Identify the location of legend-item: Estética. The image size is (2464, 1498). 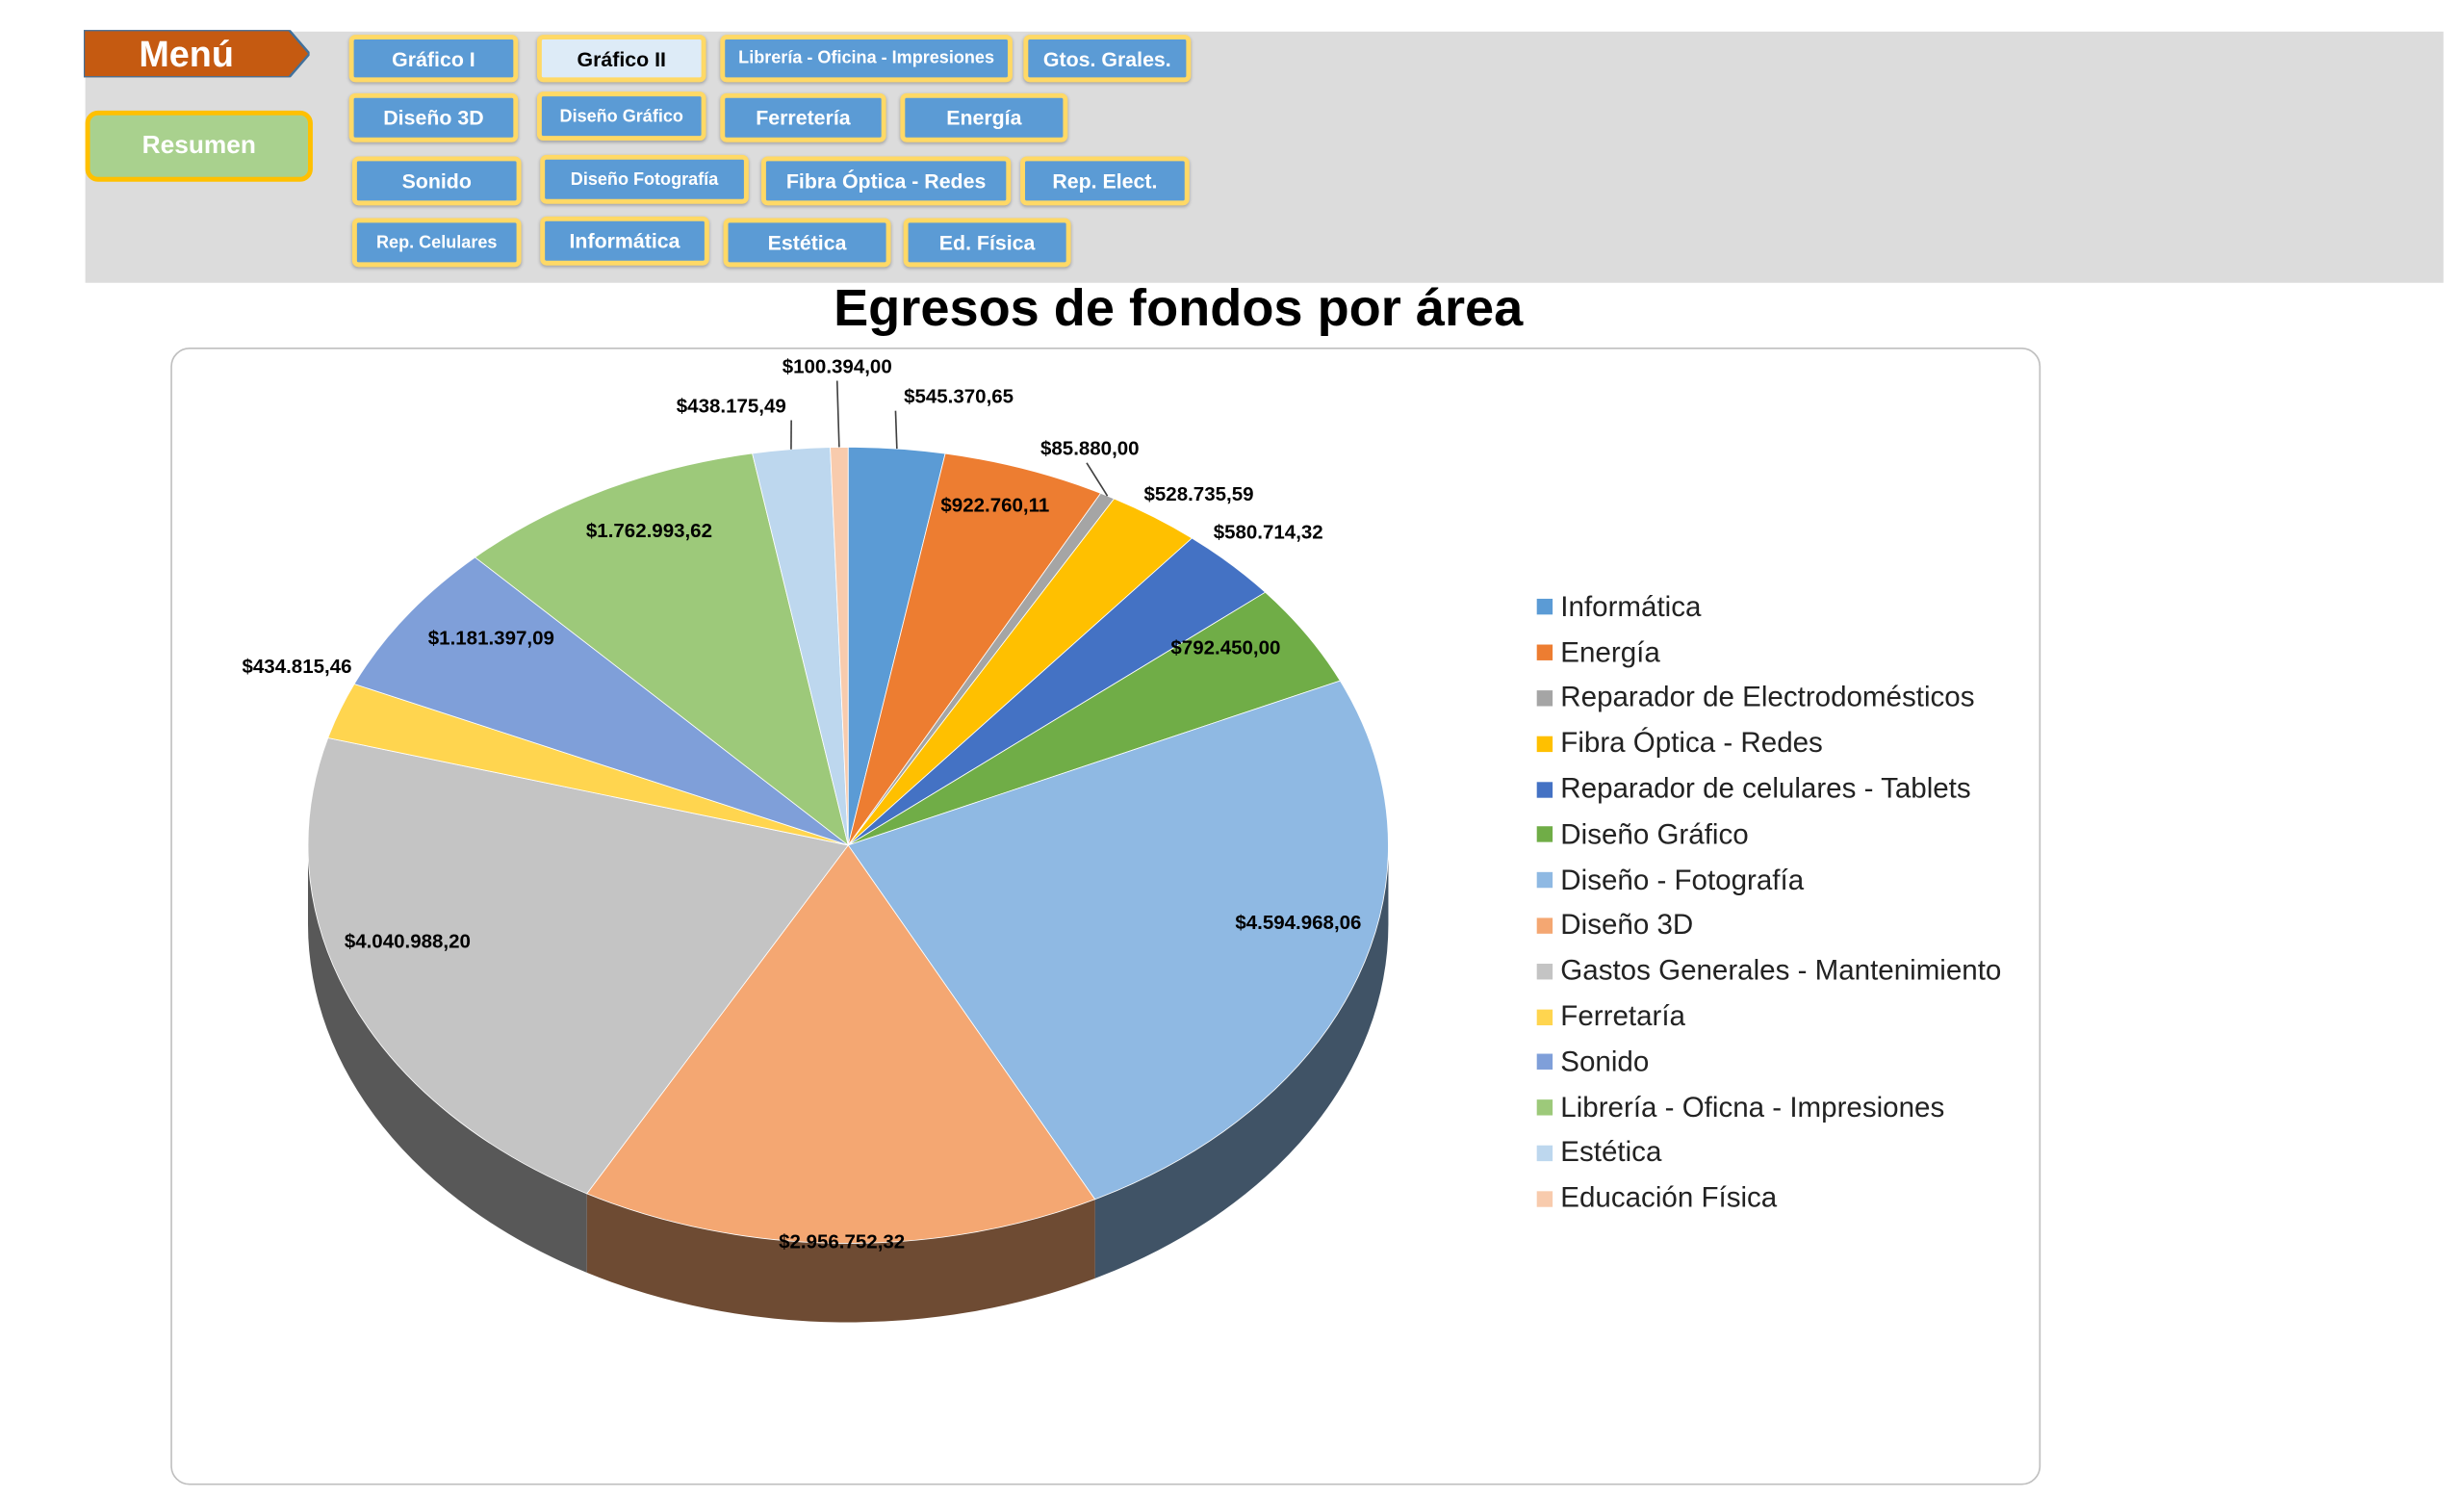
(1769, 1152).